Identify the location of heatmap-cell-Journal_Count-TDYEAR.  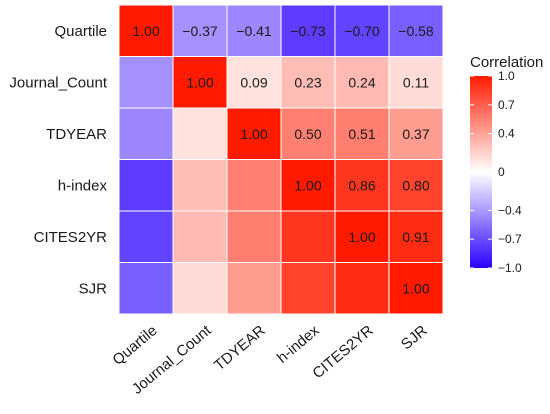
(254, 82).